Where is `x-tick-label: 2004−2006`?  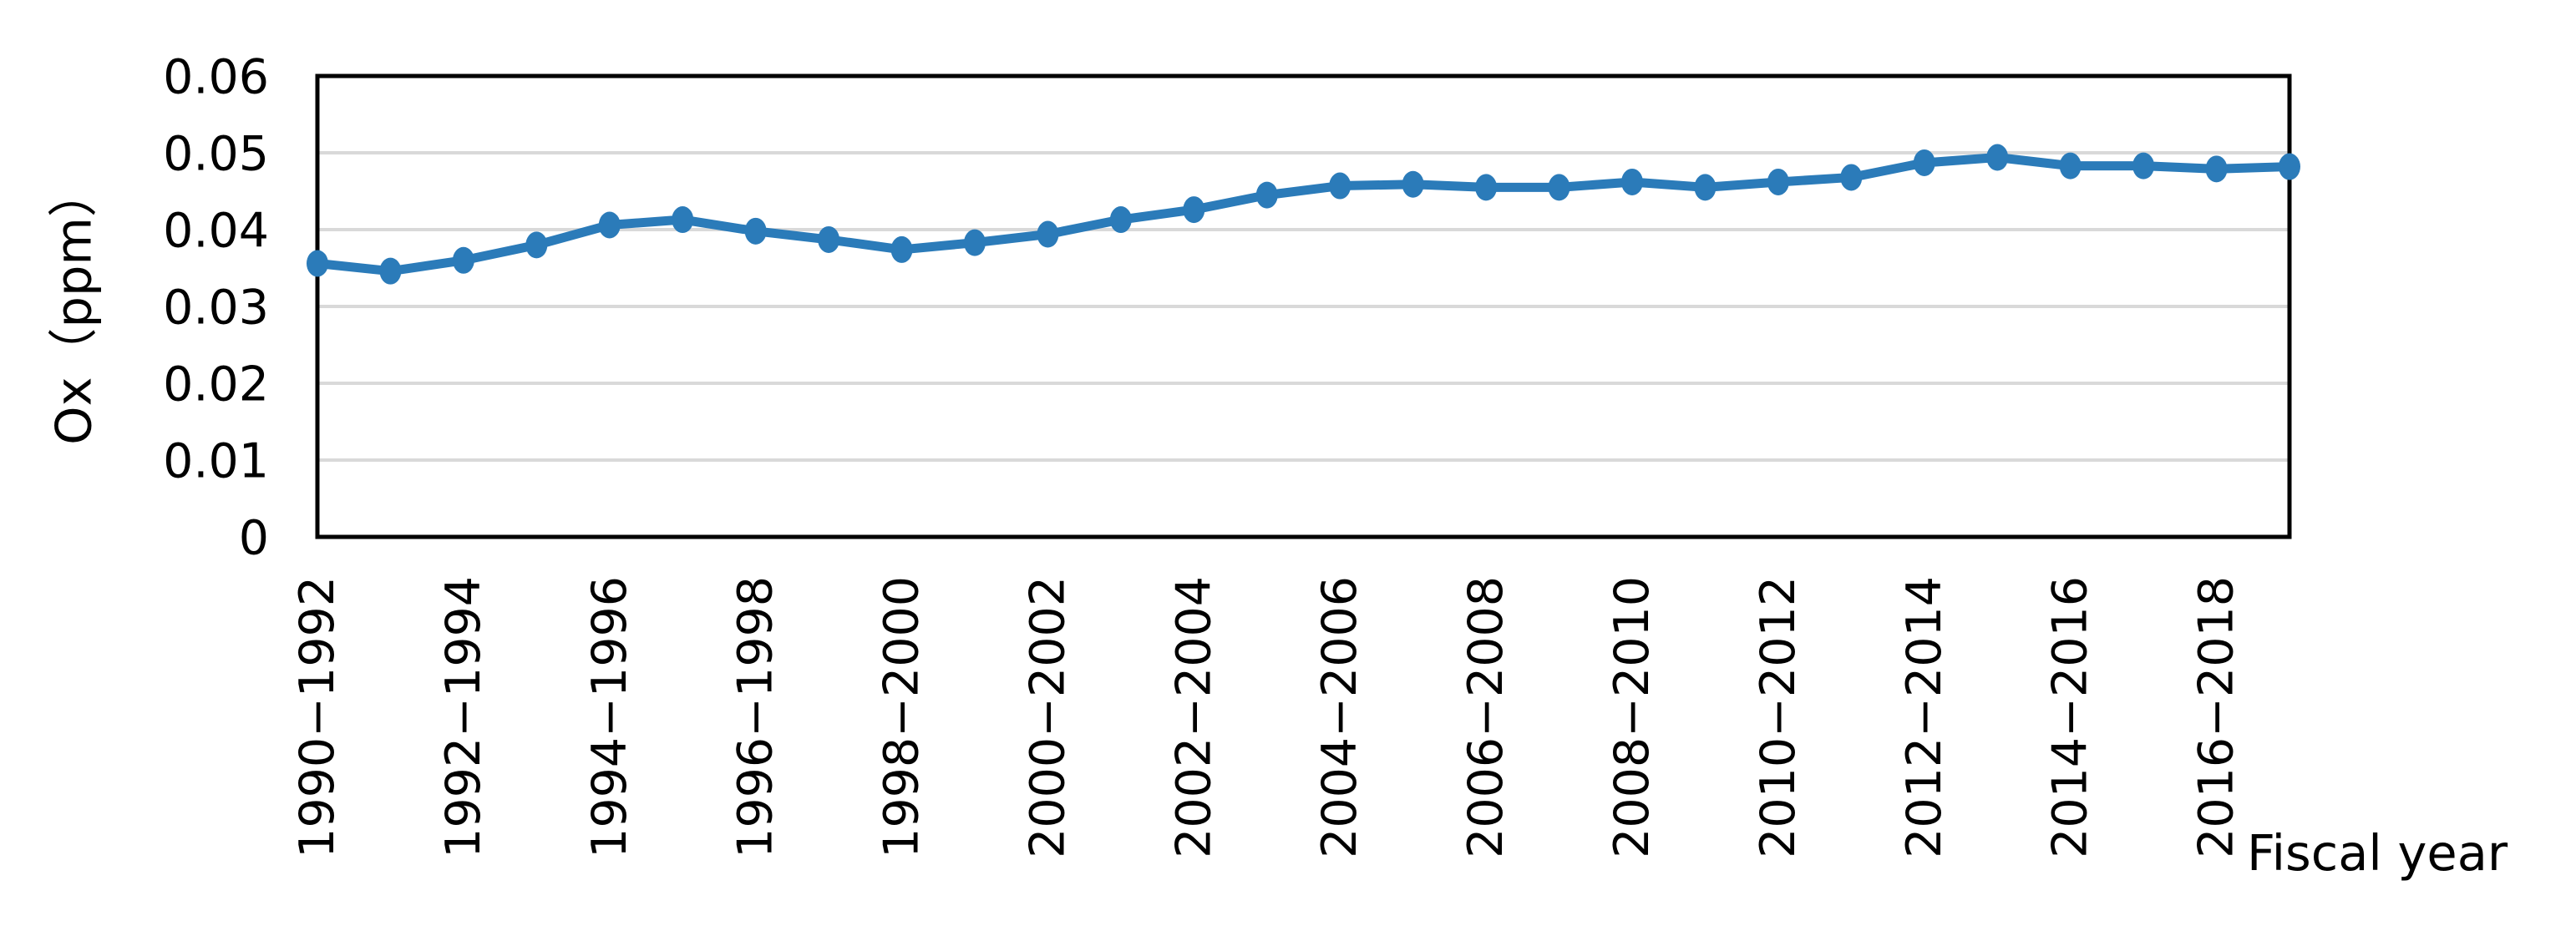 x-tick-label: 2004−2006 is located at coordinates (1339, 717).